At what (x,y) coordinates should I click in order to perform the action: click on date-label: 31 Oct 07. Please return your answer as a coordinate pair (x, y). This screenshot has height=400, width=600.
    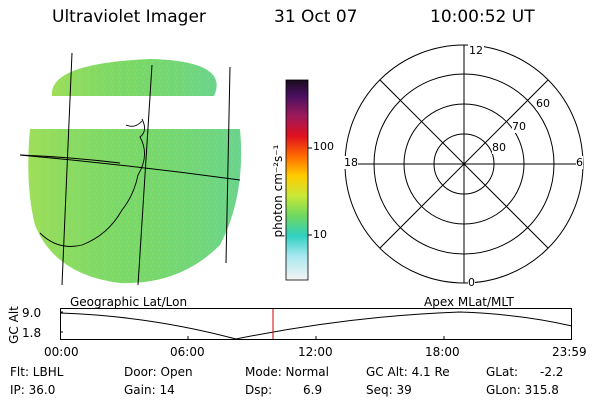
    Looking at the image, I should click on (316, 17).